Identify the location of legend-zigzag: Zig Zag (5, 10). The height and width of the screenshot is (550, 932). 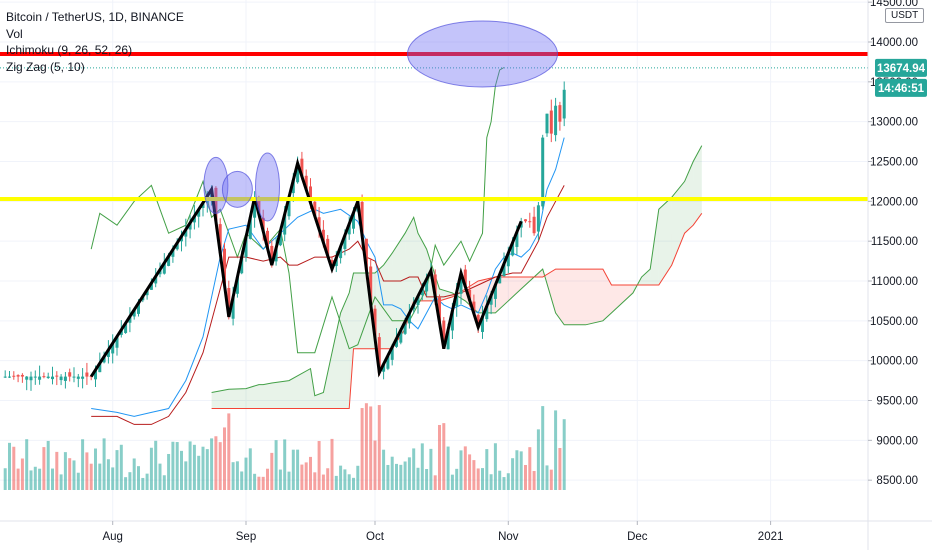
(95, 67).